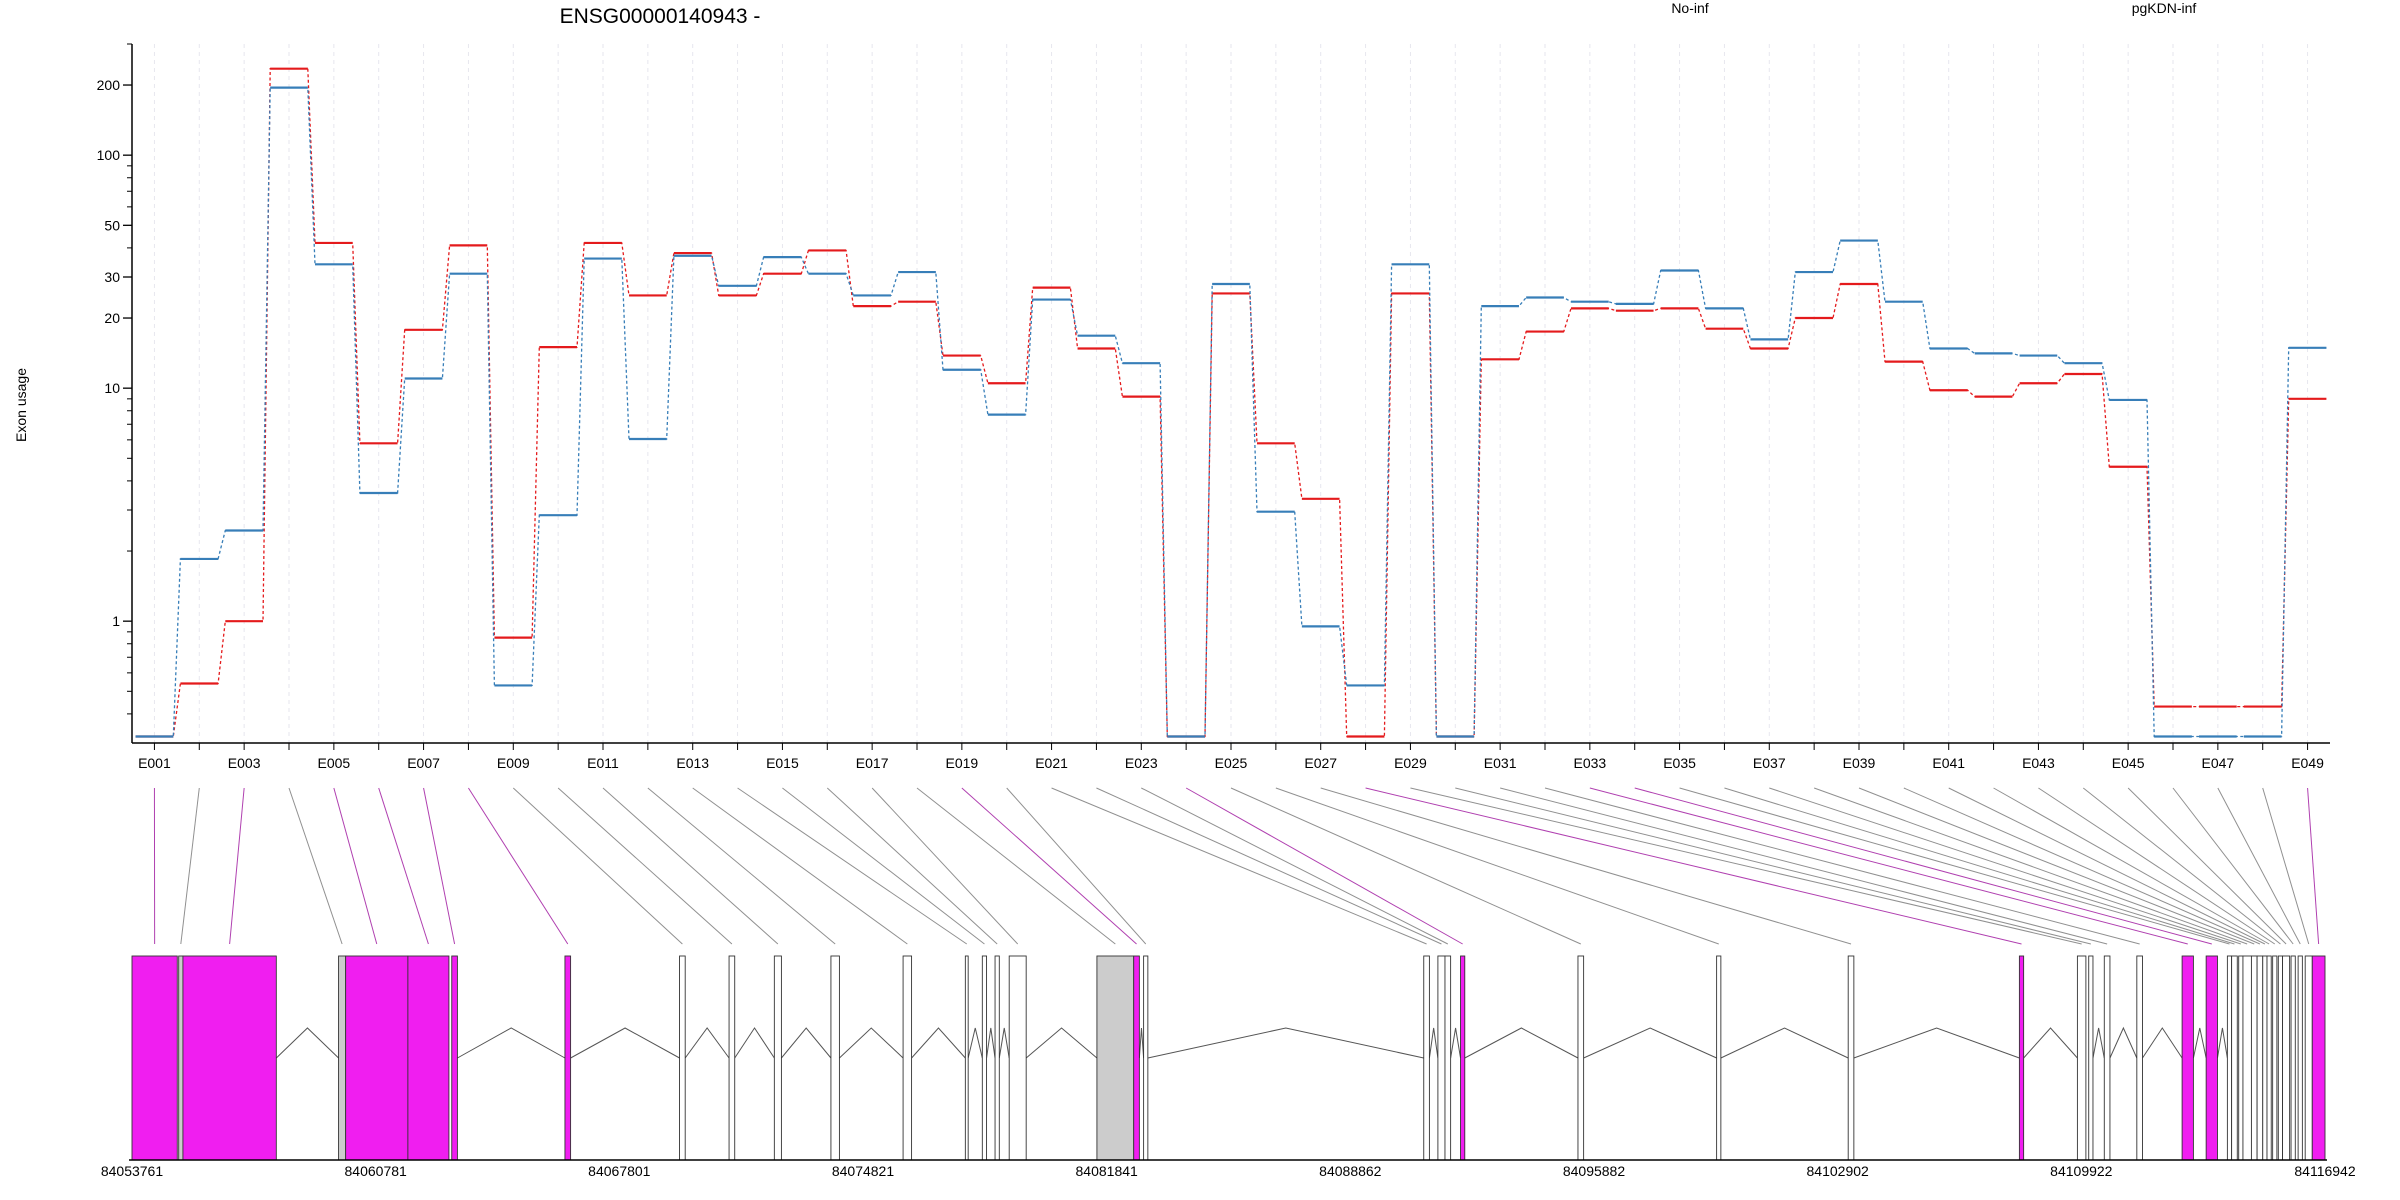  What do you see at coordinates (1769, 763) in the screenshot?
I see `x-tick-label: E037` at bounding box center [1769, 763].